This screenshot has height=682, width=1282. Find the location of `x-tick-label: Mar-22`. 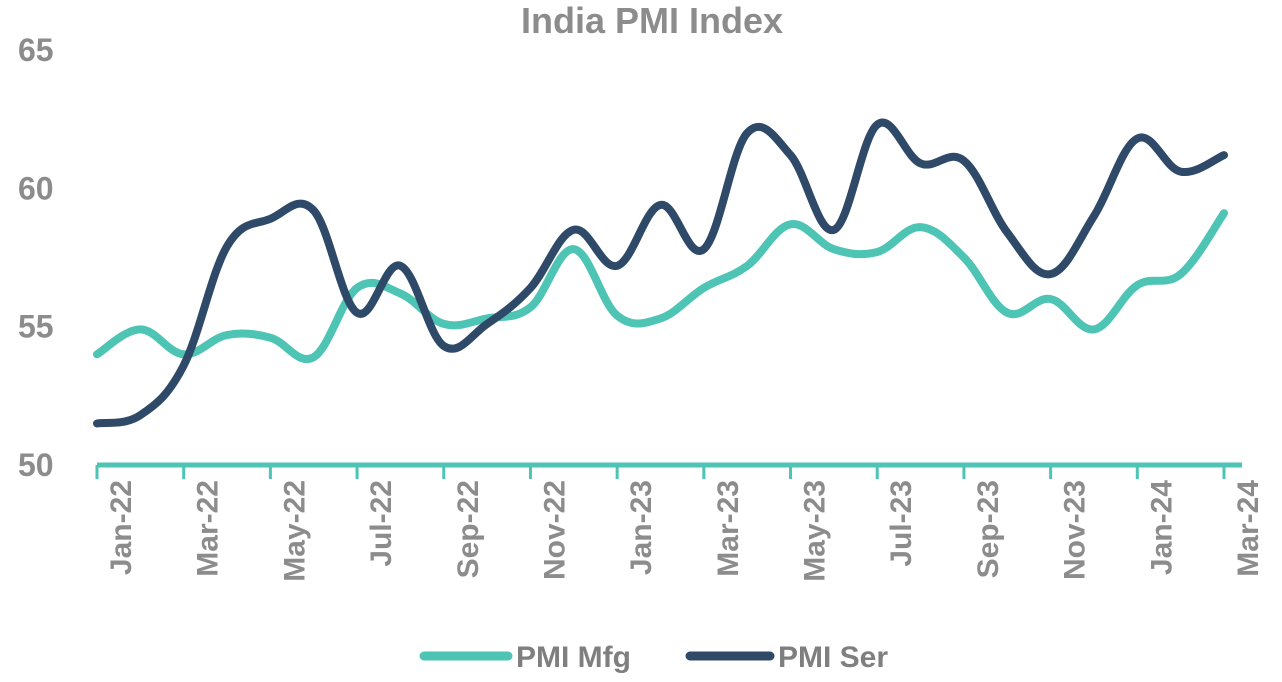

x-tick-label: Mar-22 is located at coordinates (208, 528).